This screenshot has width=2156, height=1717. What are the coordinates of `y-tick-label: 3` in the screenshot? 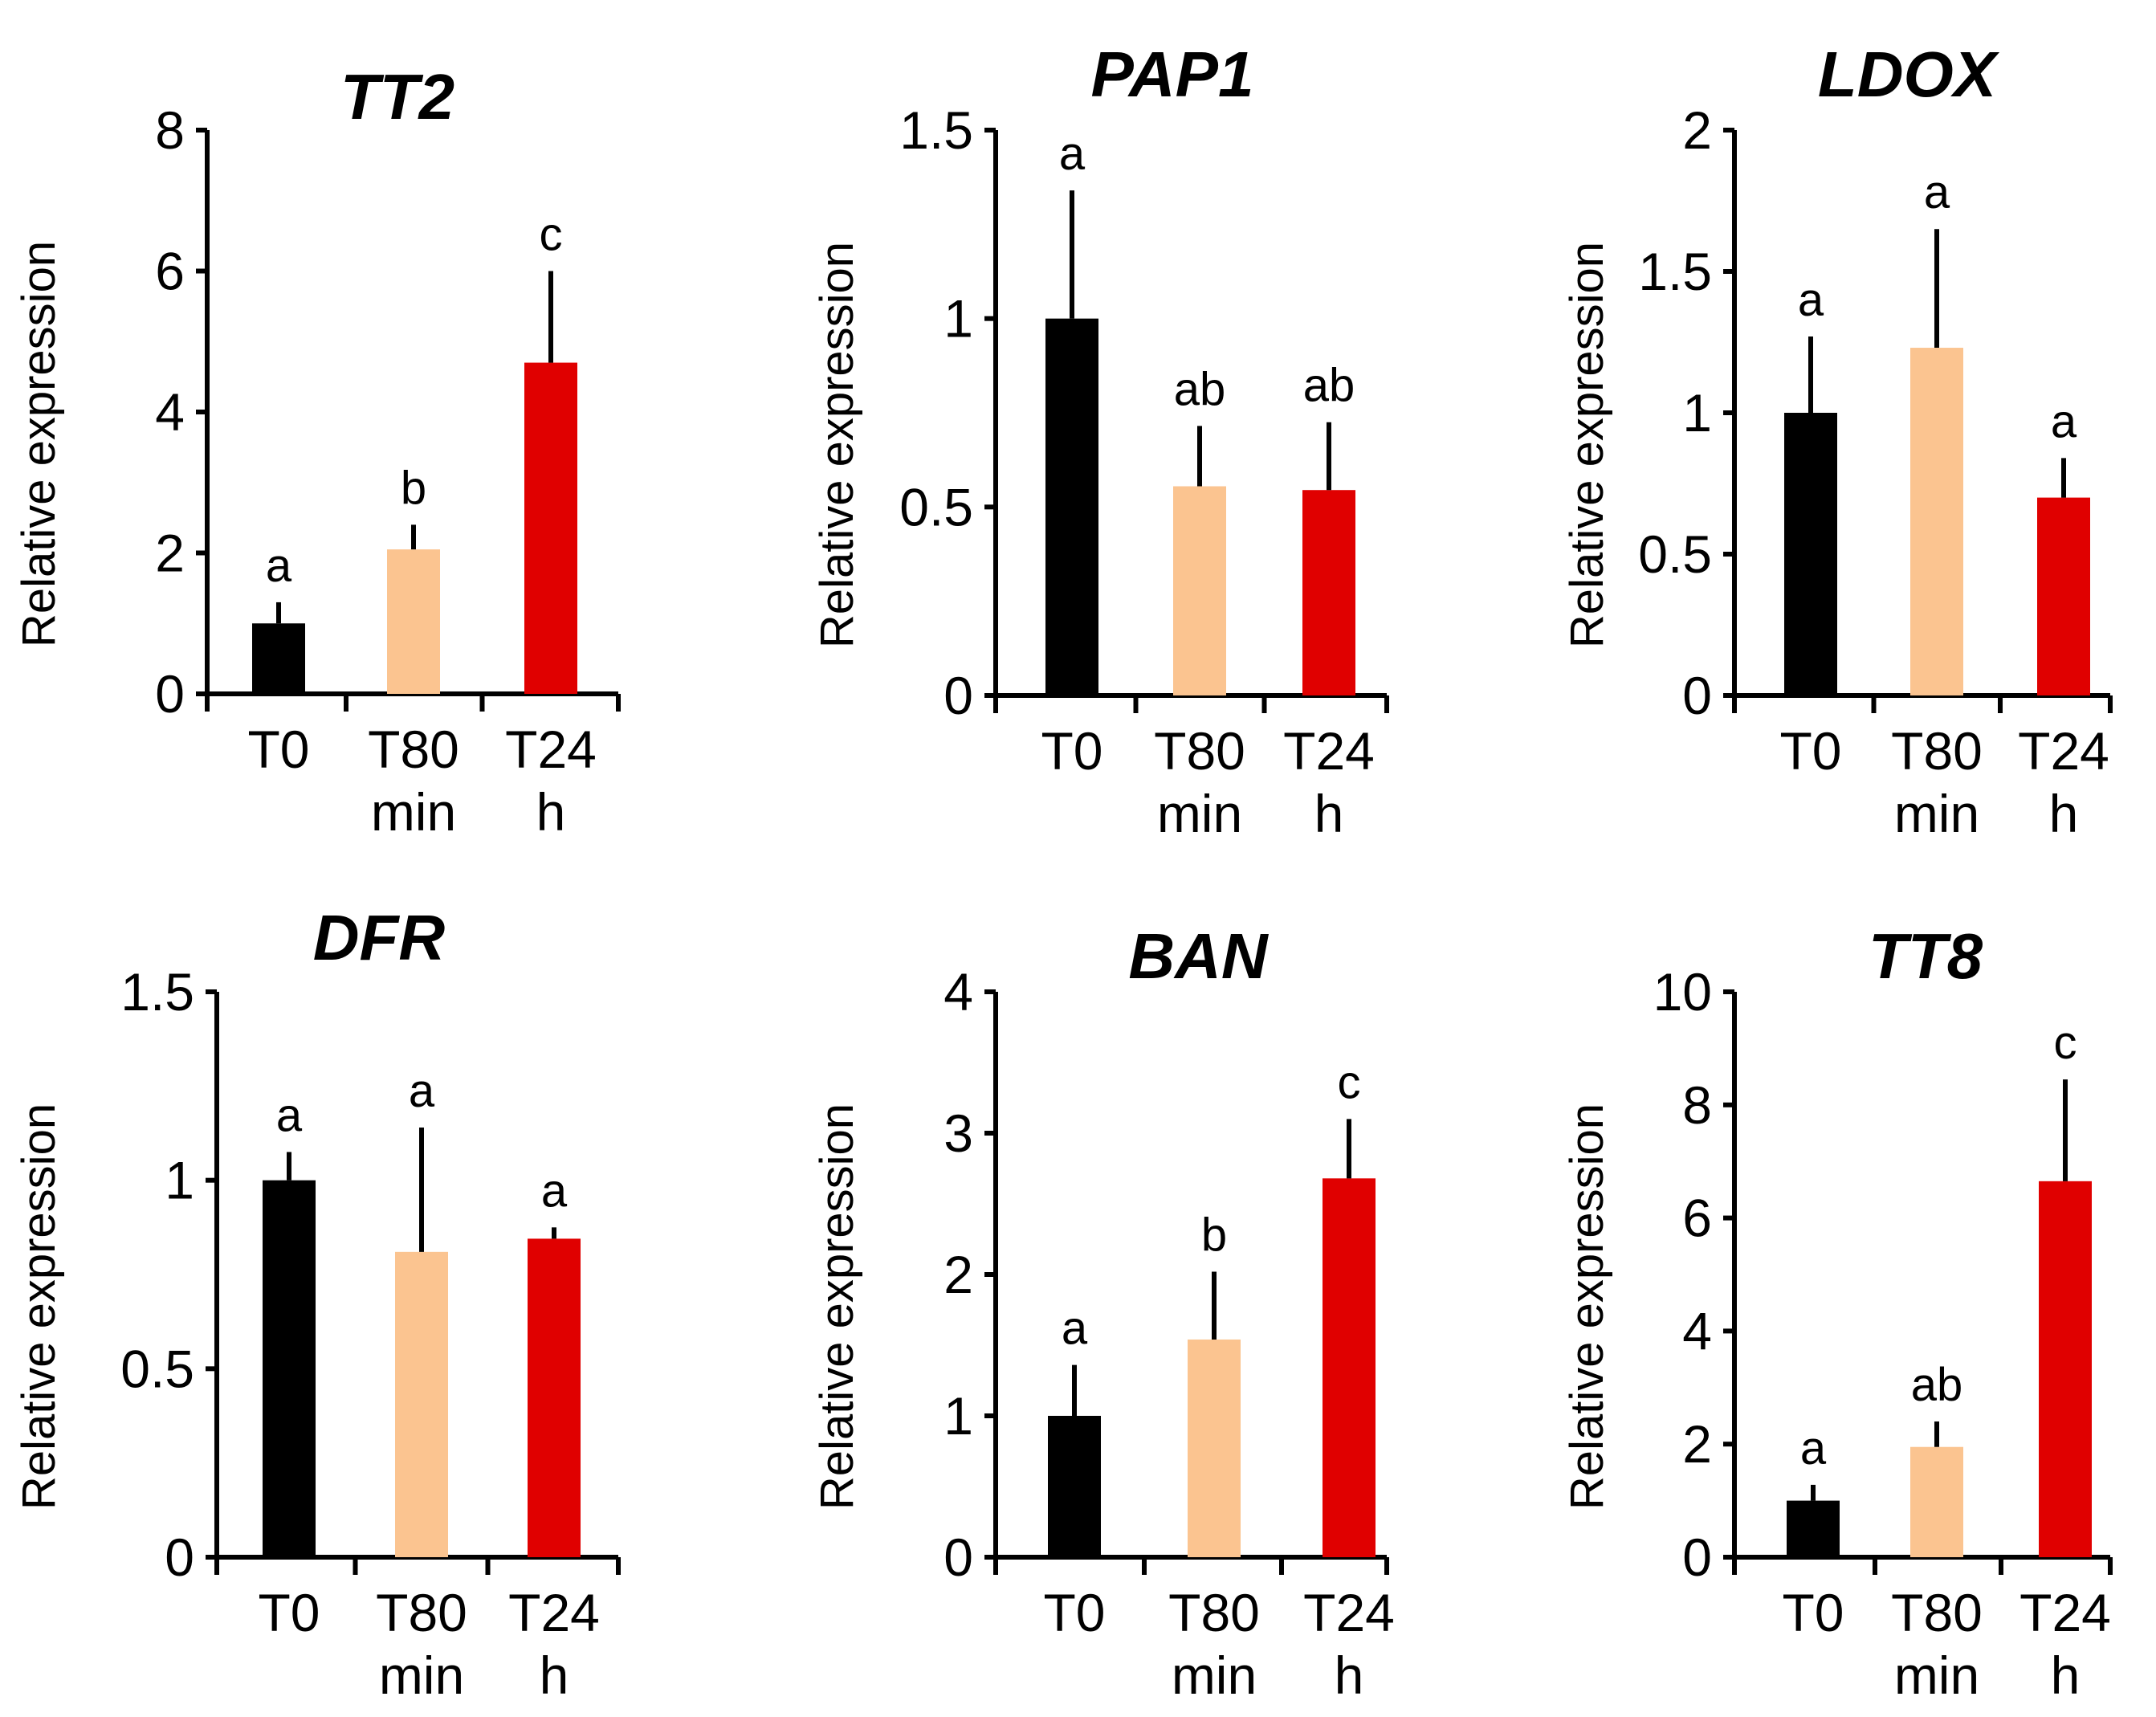 It's located at (959, 1133).